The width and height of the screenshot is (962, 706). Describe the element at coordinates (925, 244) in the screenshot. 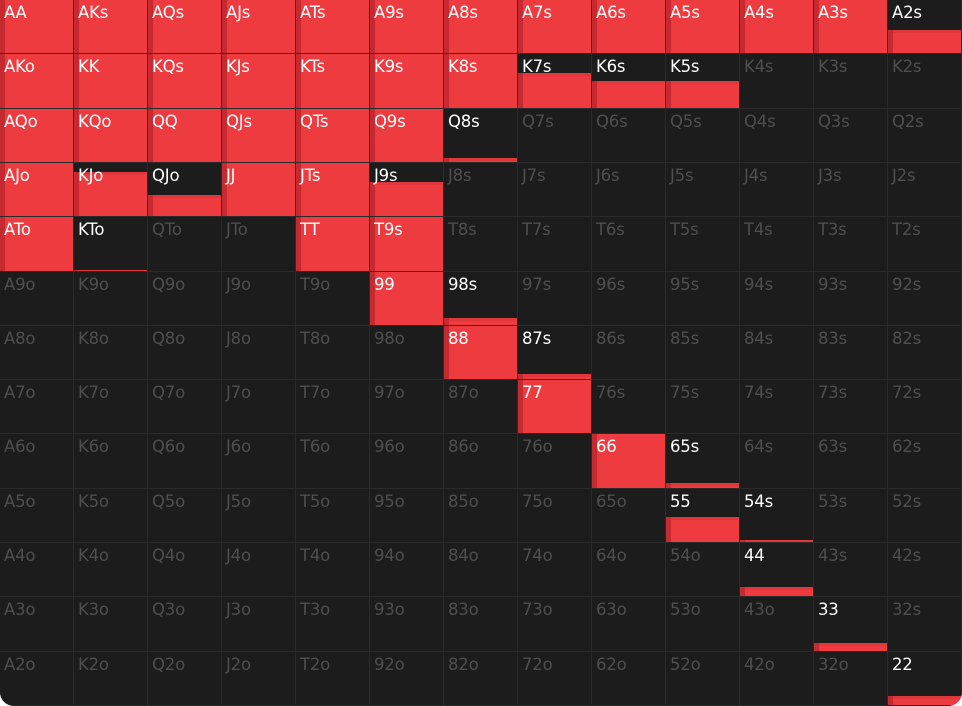

I see `hand-cell: T2s` at that location.